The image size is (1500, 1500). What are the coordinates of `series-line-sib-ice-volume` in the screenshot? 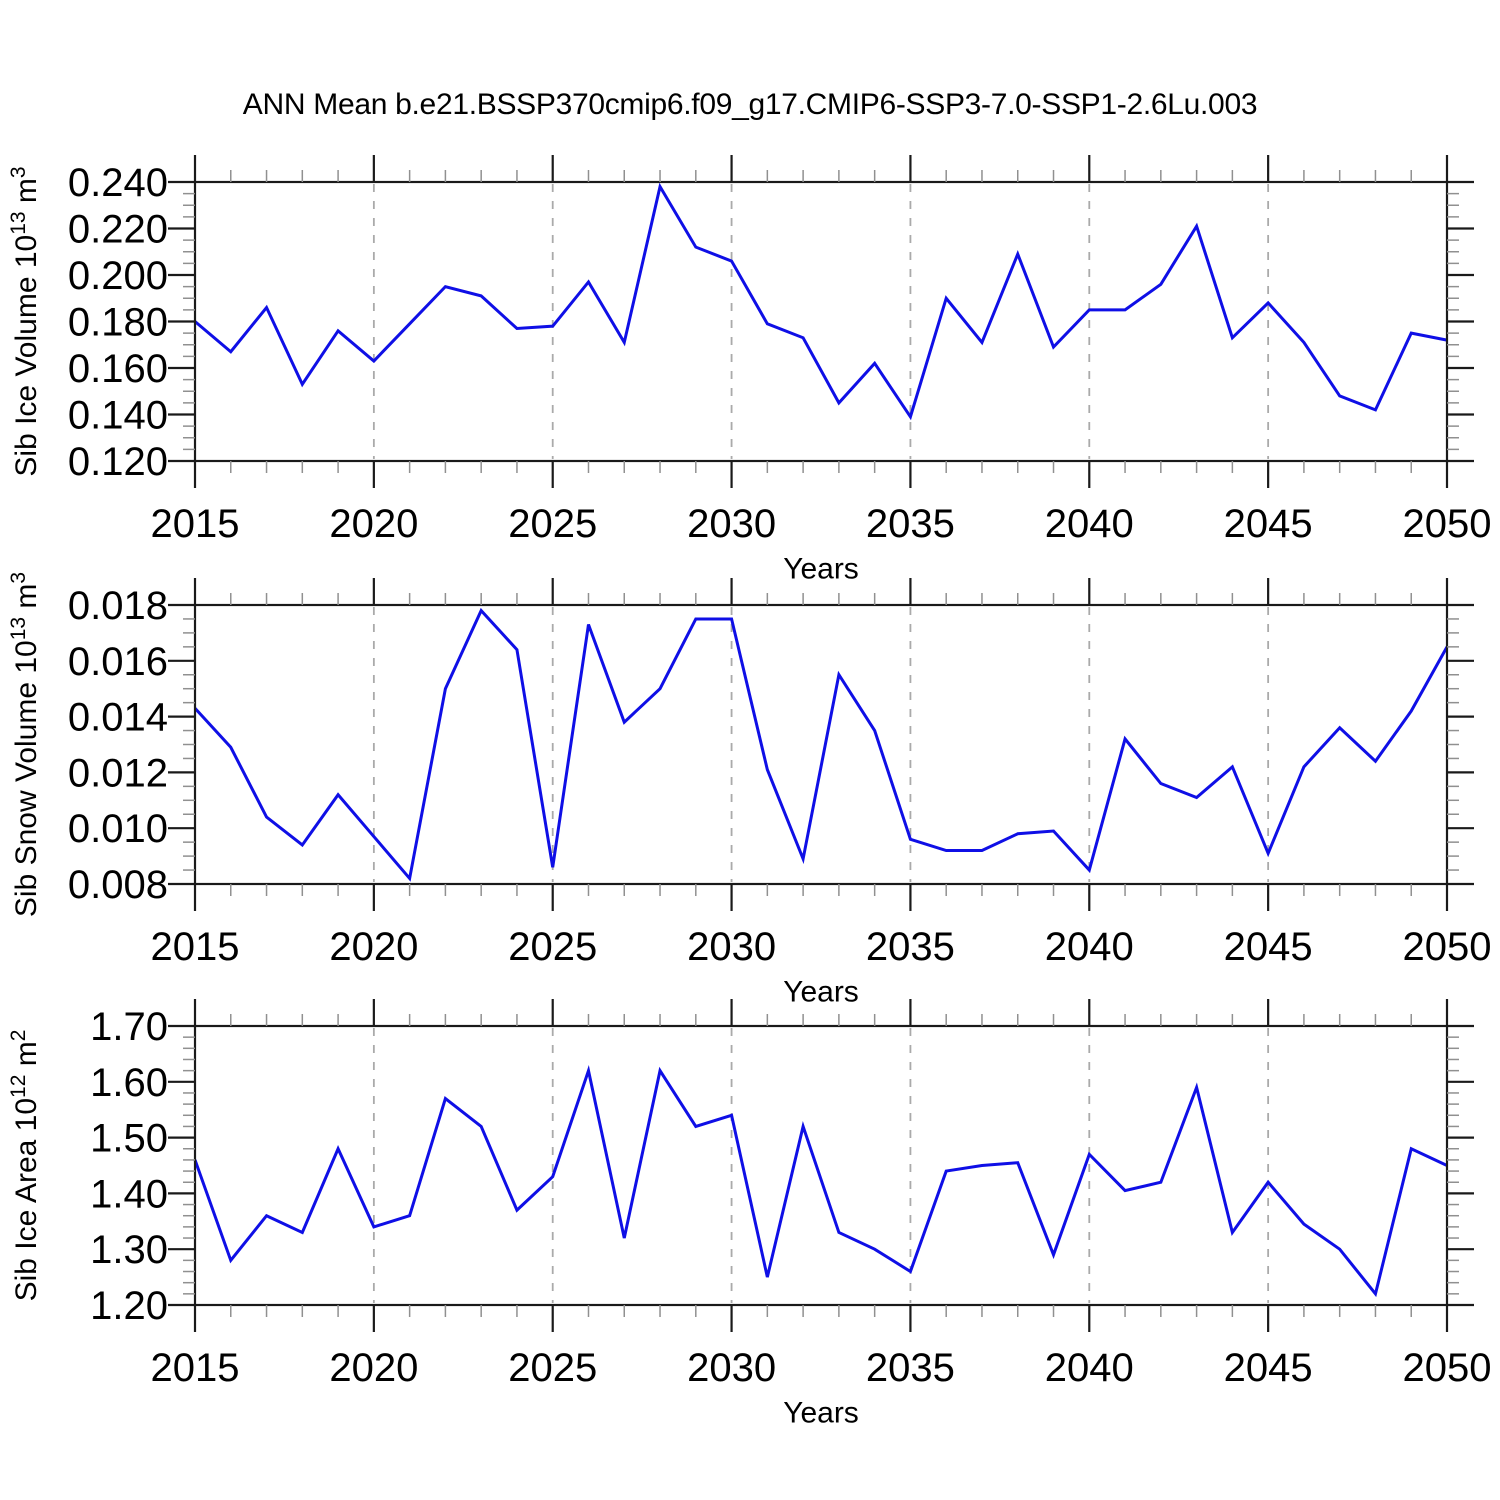 It's located at (821, 301).